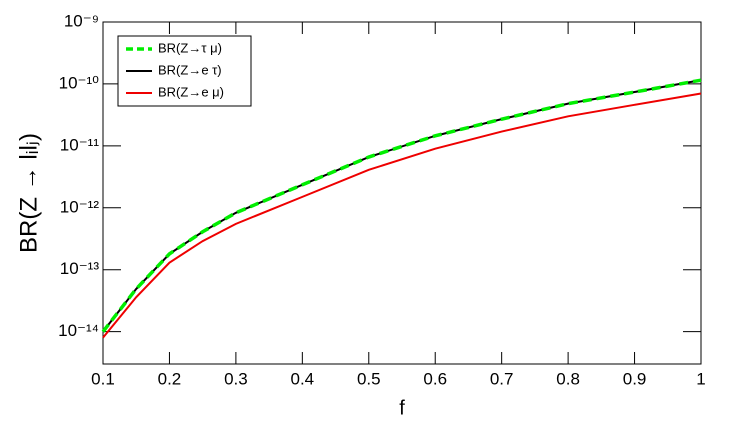  What do you see at coordinates (402, 408) in the screenshot?
I see `x-axis-label: f` at bounding box center [402, 408].